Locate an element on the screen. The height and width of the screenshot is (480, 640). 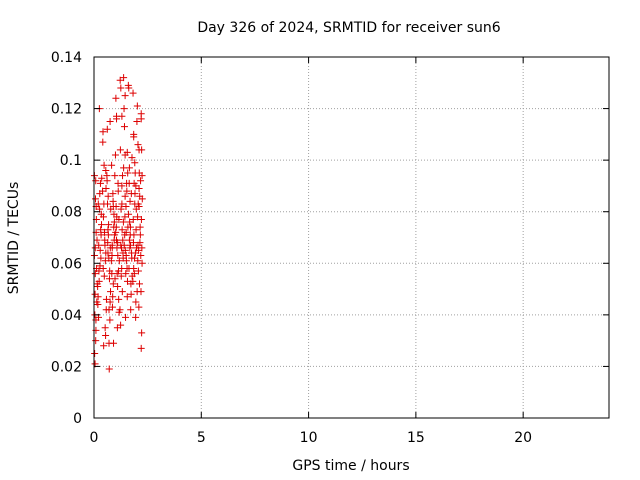
y-tick-label: 0.08 is located at coordinates (66, 213).